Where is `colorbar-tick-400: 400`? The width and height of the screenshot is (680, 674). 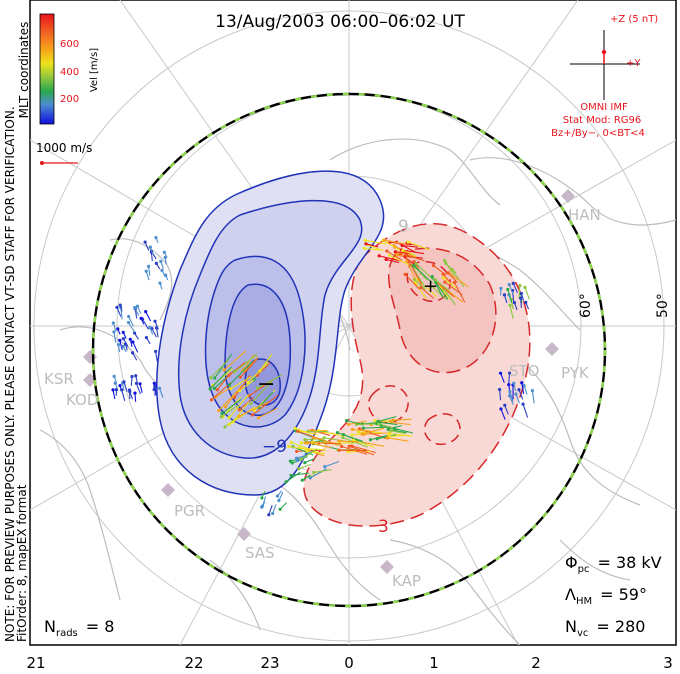
colorbar-tick-400: 400 is located at coordinates (69, 72).